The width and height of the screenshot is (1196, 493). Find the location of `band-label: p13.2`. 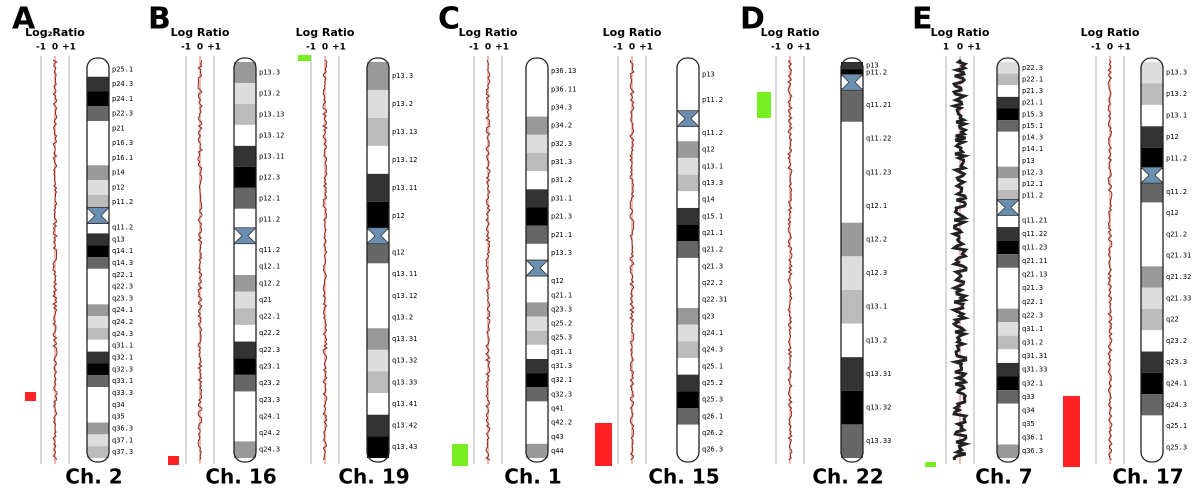

band-label: p13.2 is located at coordinates (1176, 94).